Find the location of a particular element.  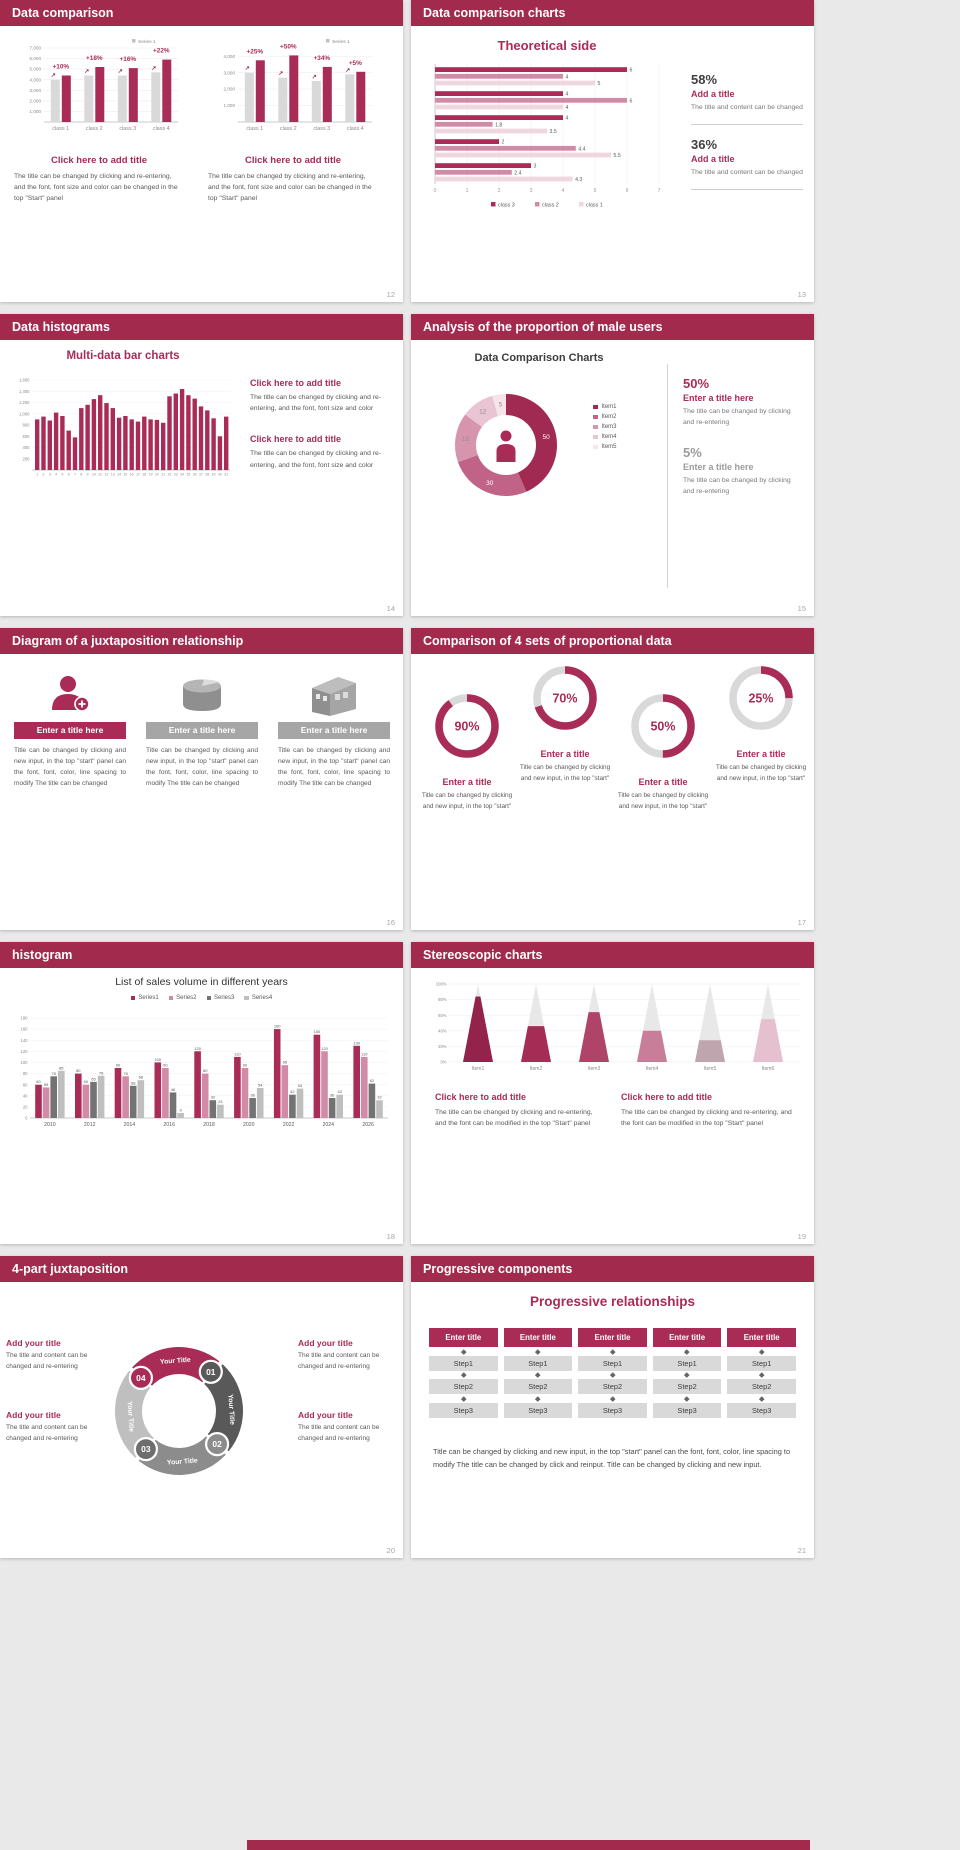

svg-text: 100 is located at coordinates (157, 1059).